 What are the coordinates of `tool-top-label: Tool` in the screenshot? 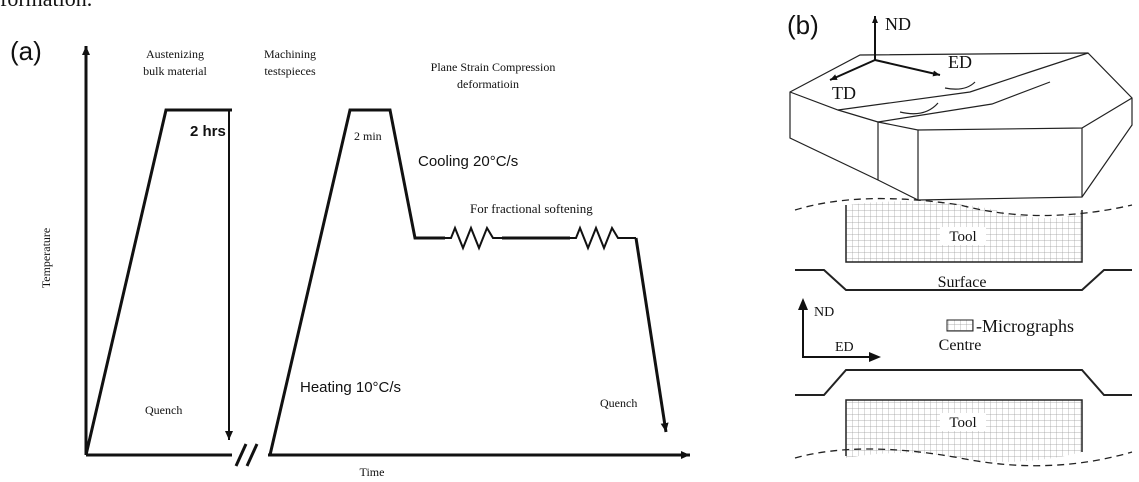 It's located at (962, 237).